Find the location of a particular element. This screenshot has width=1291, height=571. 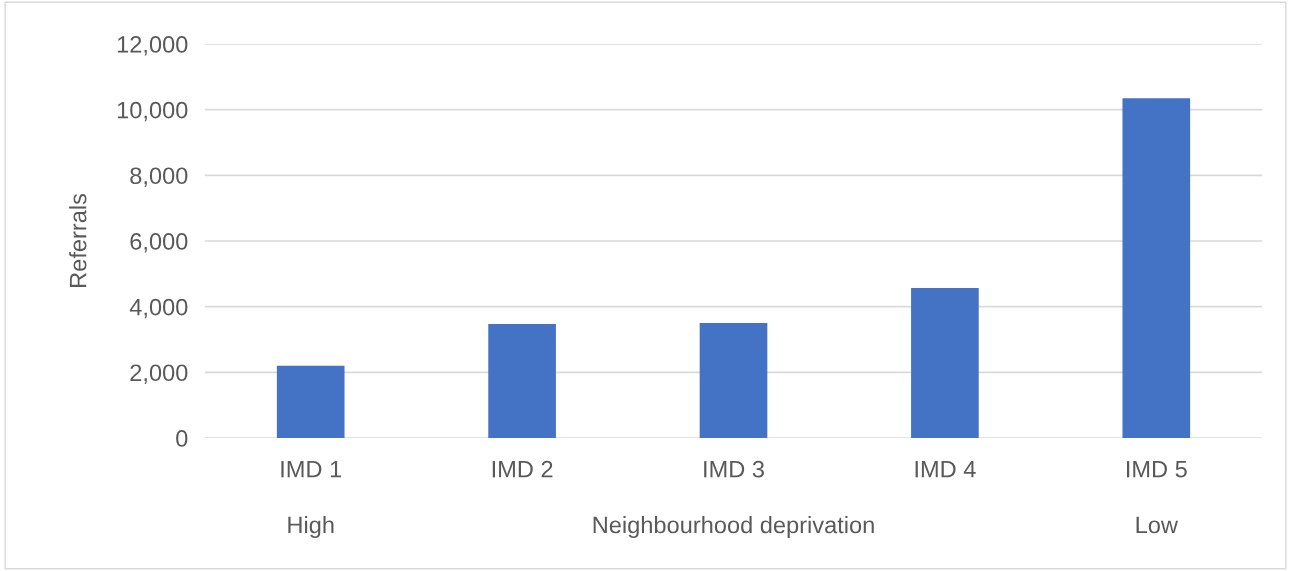

y-tick-label: 0 is located at coordinates (182, 438).